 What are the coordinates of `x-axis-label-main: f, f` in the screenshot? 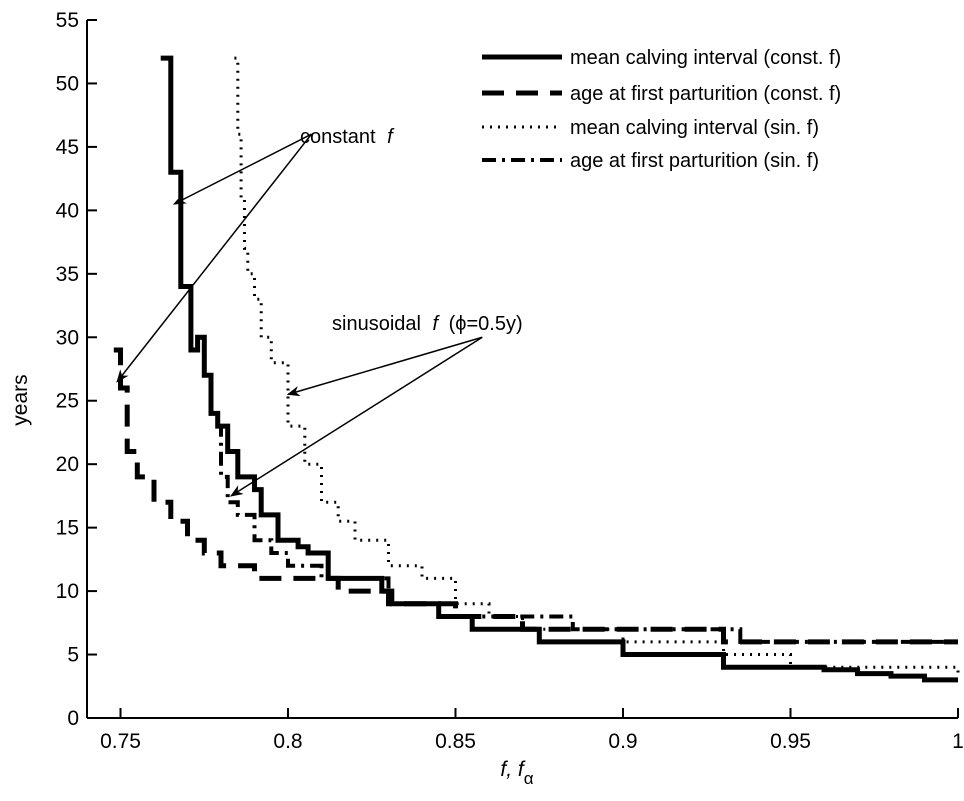 It's located at (513, 769).